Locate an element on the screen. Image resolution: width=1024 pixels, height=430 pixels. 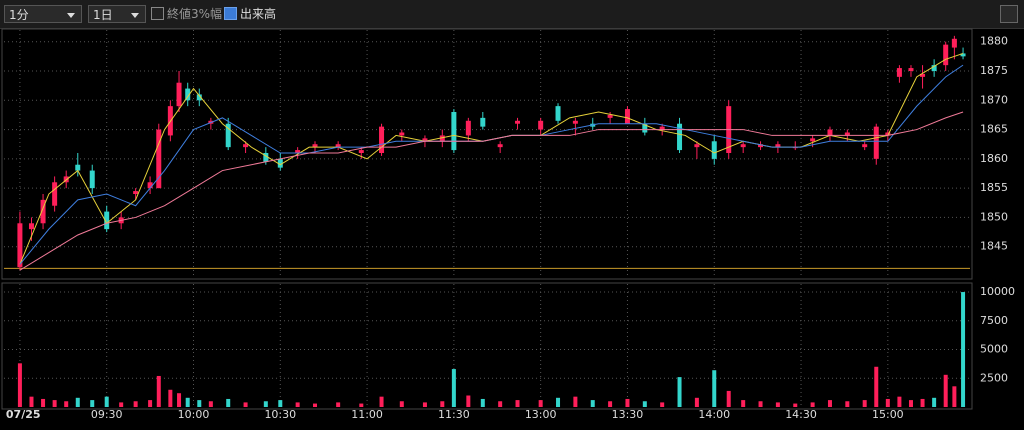
y-tick-label: 2500 is located at coordinates (994, 377).